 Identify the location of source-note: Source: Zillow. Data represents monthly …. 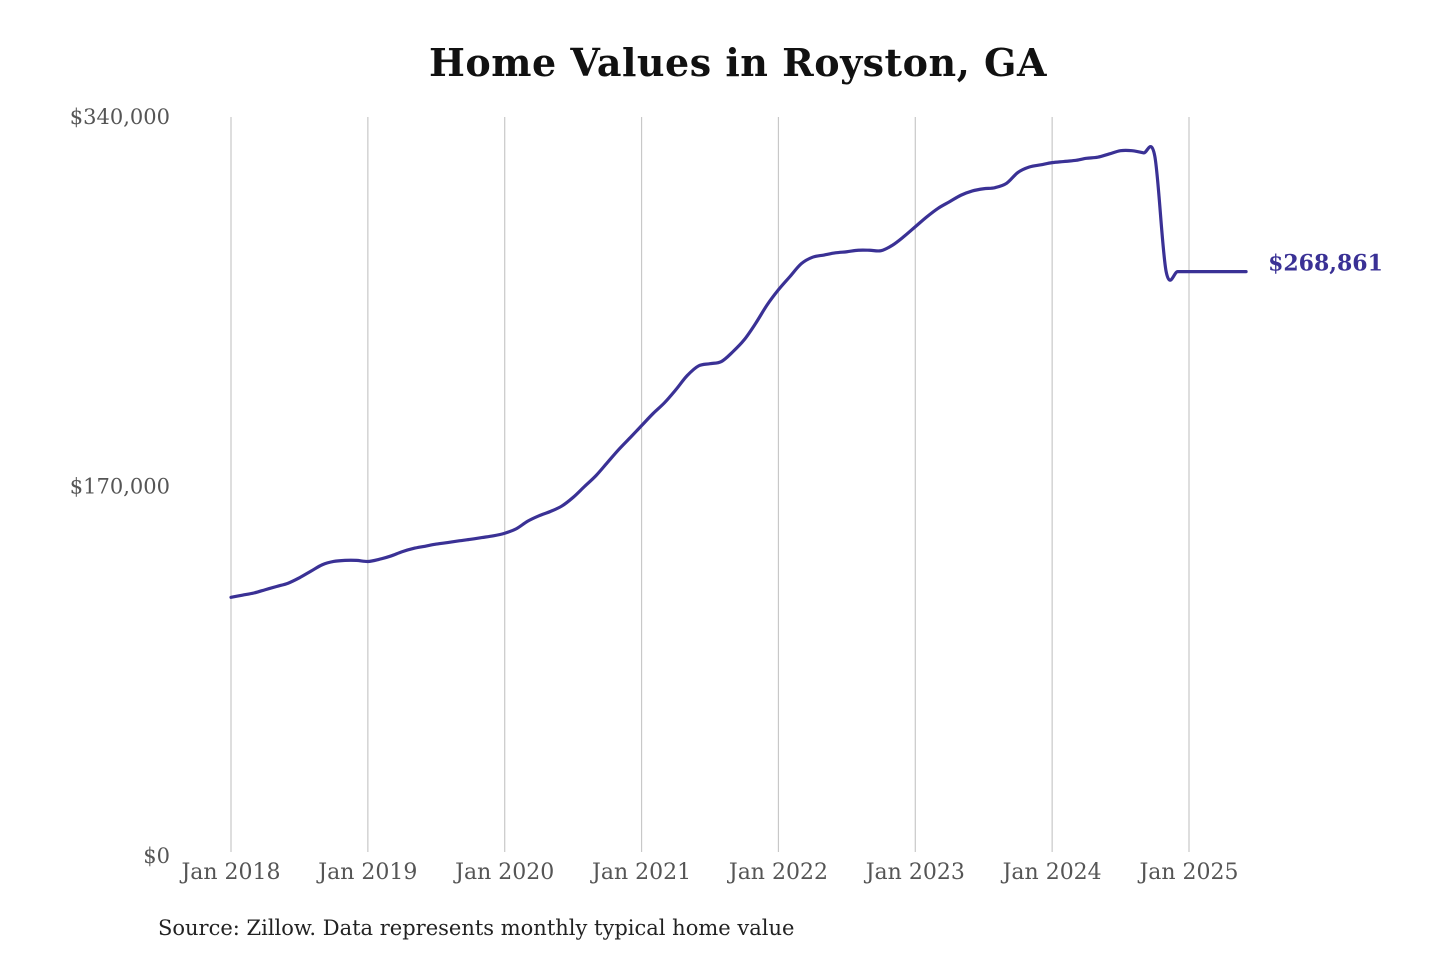
(476, 928).